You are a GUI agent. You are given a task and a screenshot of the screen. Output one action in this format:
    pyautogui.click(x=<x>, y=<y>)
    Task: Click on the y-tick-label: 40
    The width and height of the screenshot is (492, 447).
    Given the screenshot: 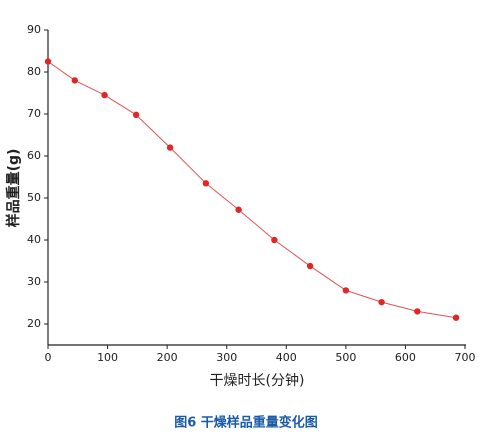 What is the action you would take?
    pyautogui.click(x=34, y=239)
    